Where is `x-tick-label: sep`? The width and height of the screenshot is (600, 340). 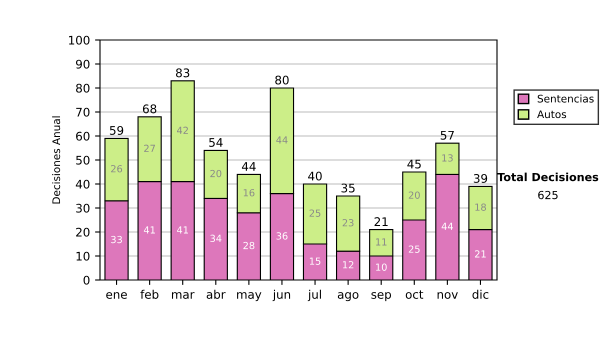
x-tick-label: sep is located at coordinates (381, 297).